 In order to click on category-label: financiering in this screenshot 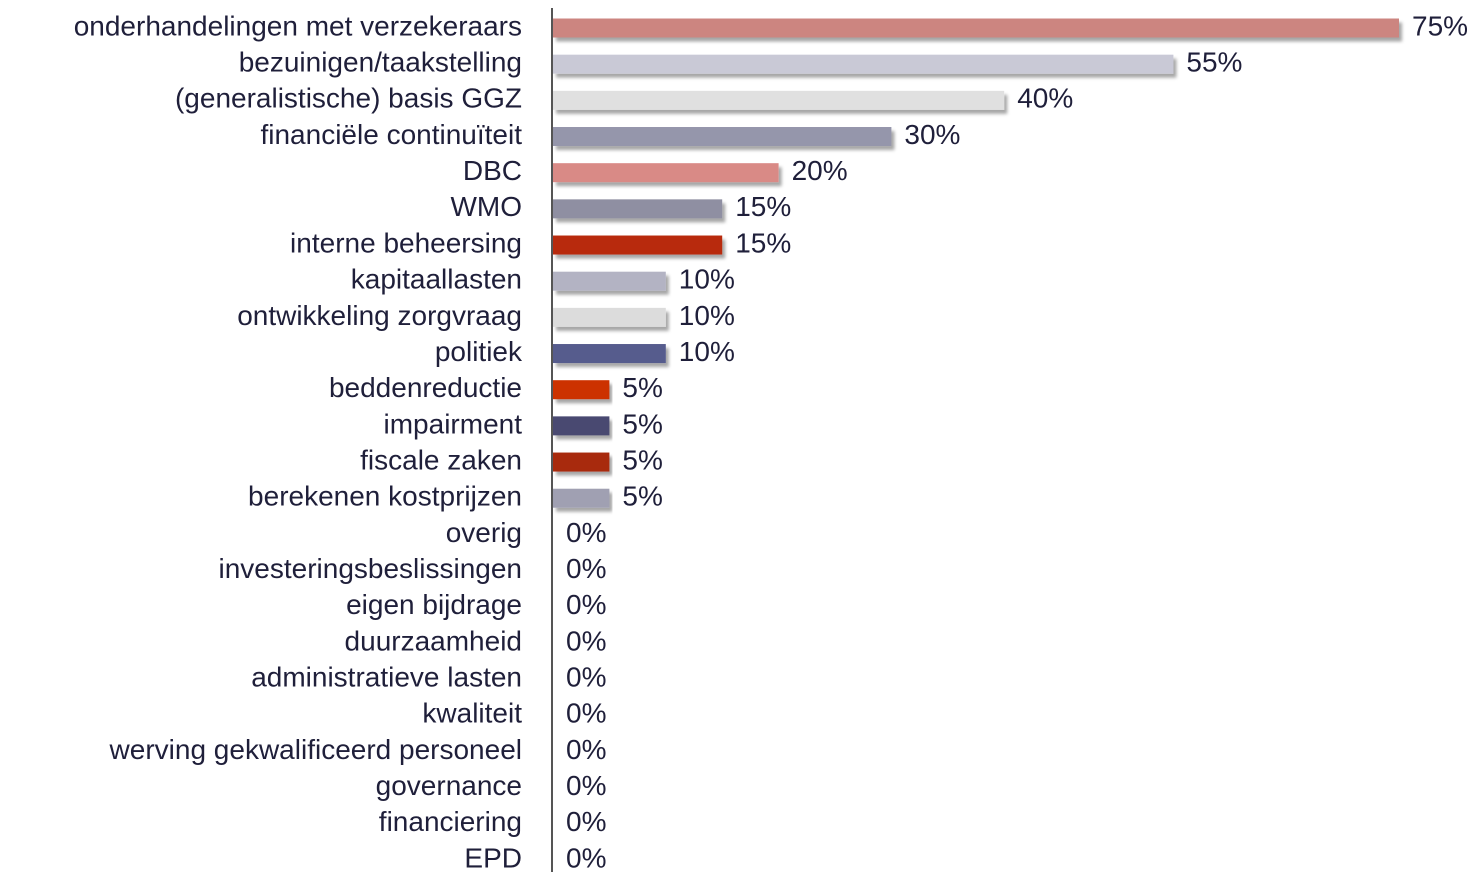, I will do `click(450, 821)`.